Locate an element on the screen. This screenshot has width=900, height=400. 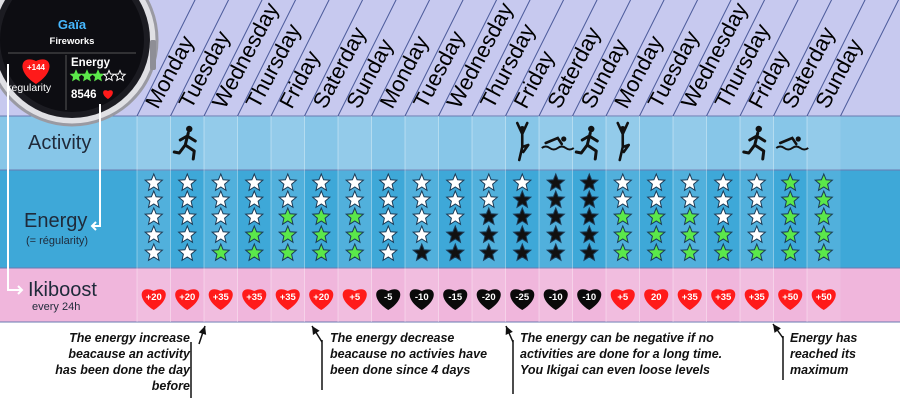
activity-band is located at coordinates (450, 143).